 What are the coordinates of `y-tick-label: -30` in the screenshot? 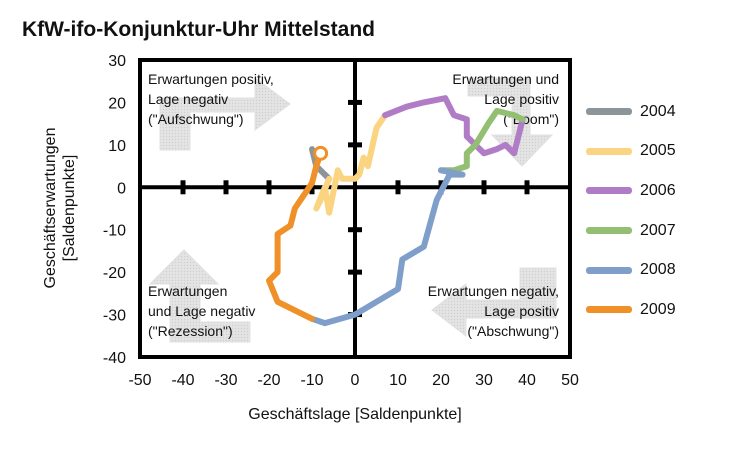 It's located at (114, 316).